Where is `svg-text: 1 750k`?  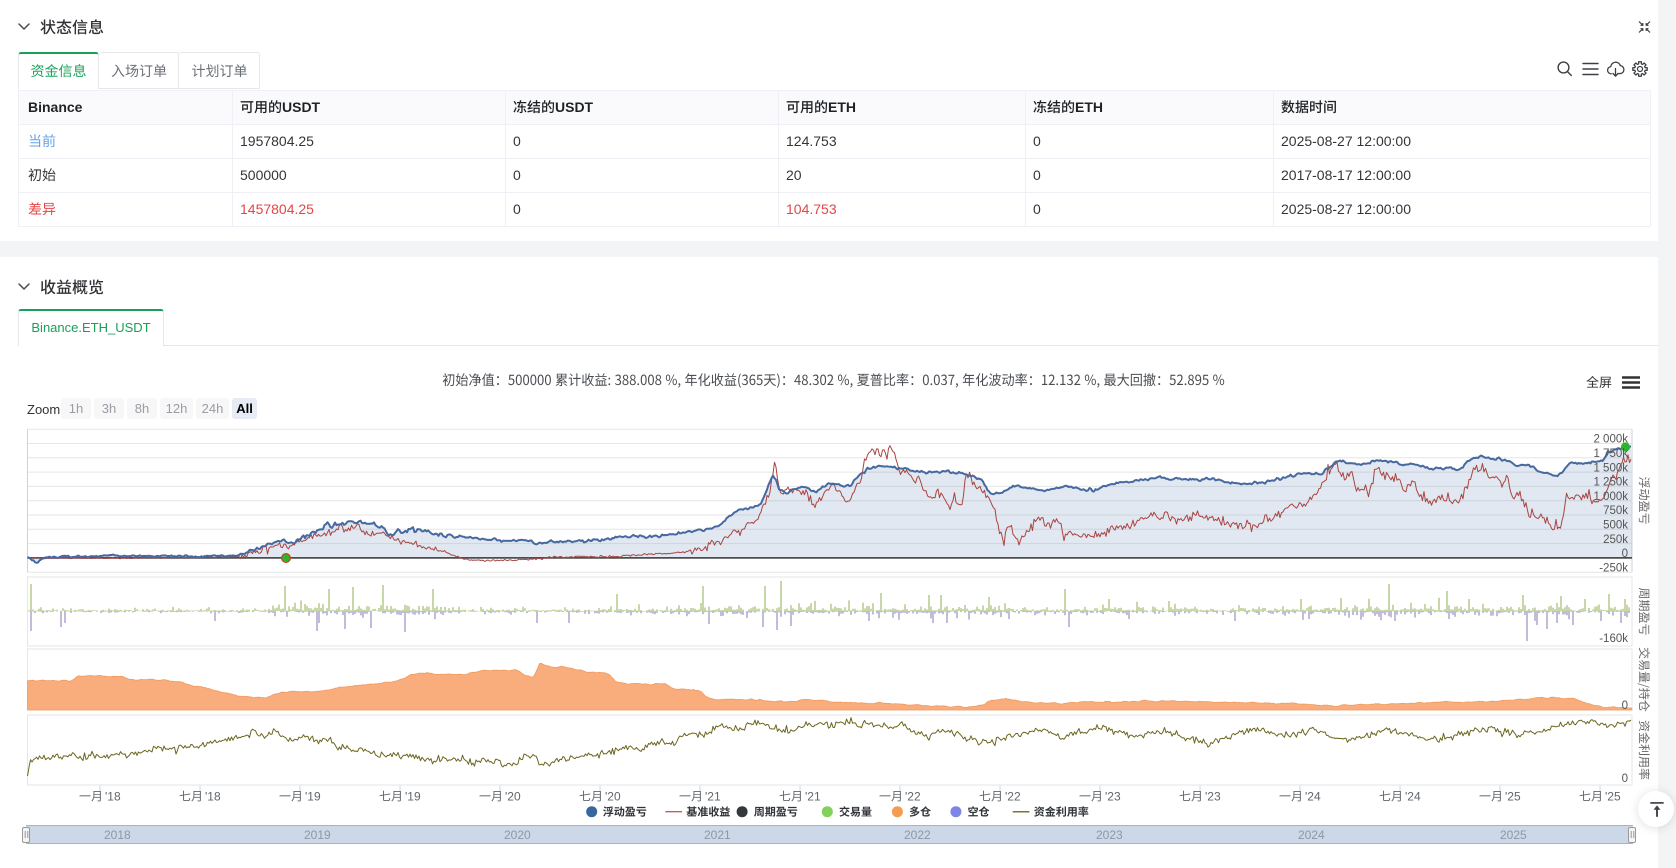
svg-text: 1 750k is located at coordinates (1610, 454).